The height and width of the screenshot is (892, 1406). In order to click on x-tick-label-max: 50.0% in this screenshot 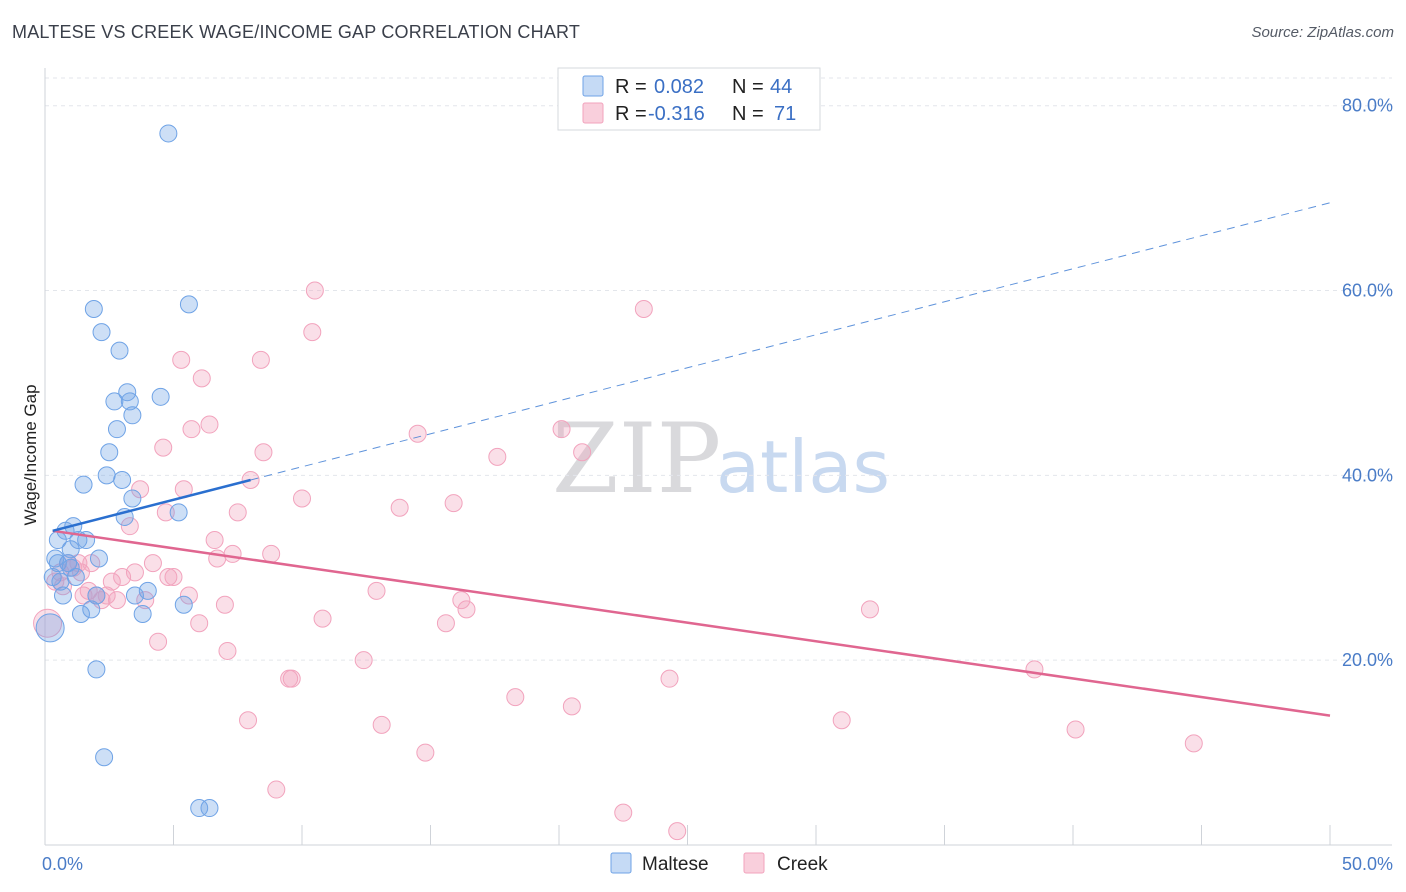, I will do `click(1367, 864)`.